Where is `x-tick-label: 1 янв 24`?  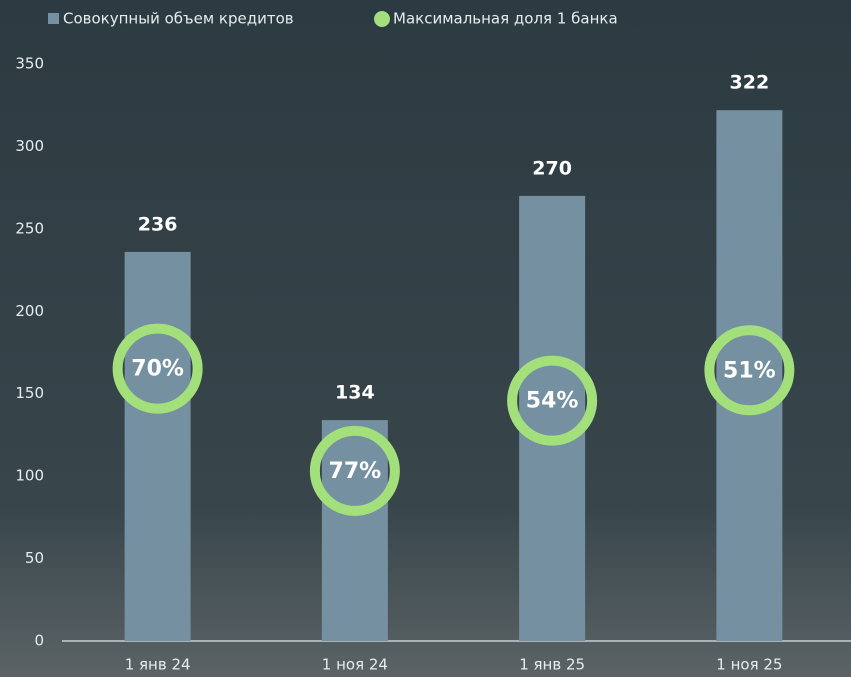
x-tick-label: 1 янв 24 is located at coordinates (158, 665).